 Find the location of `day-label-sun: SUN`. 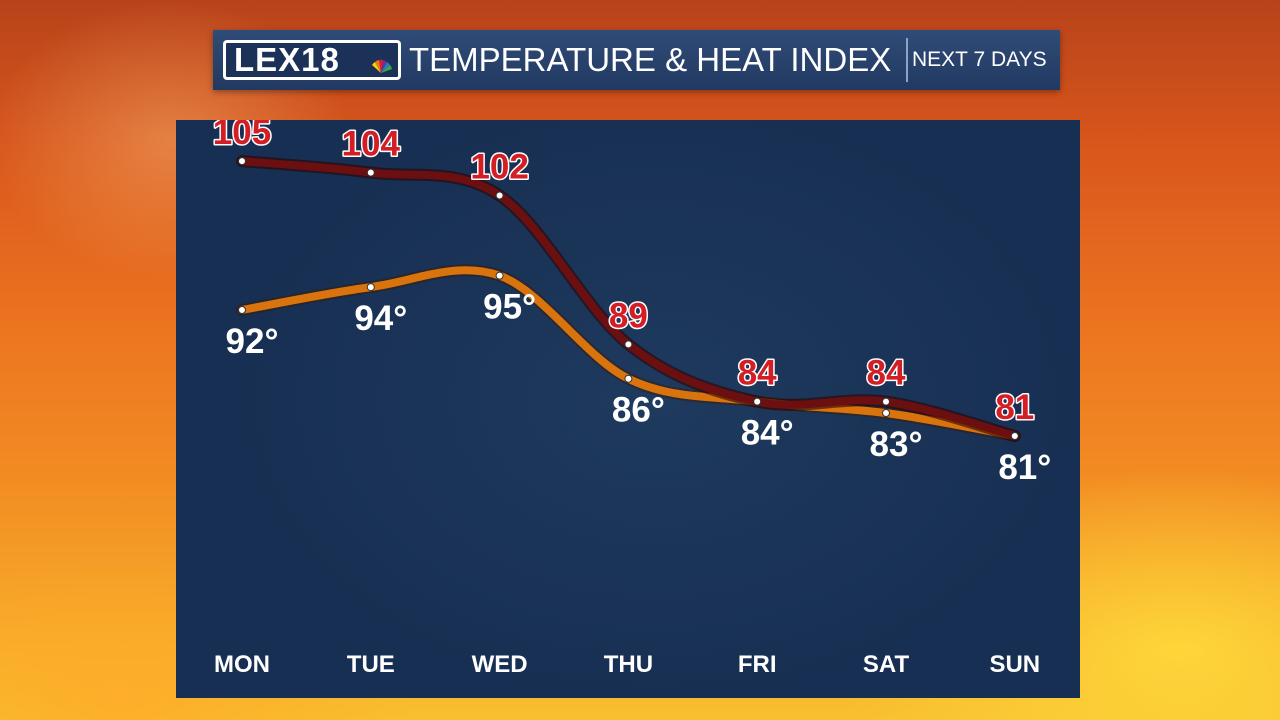

day-label-sun: SUN is located at coordinates (1014, 664).